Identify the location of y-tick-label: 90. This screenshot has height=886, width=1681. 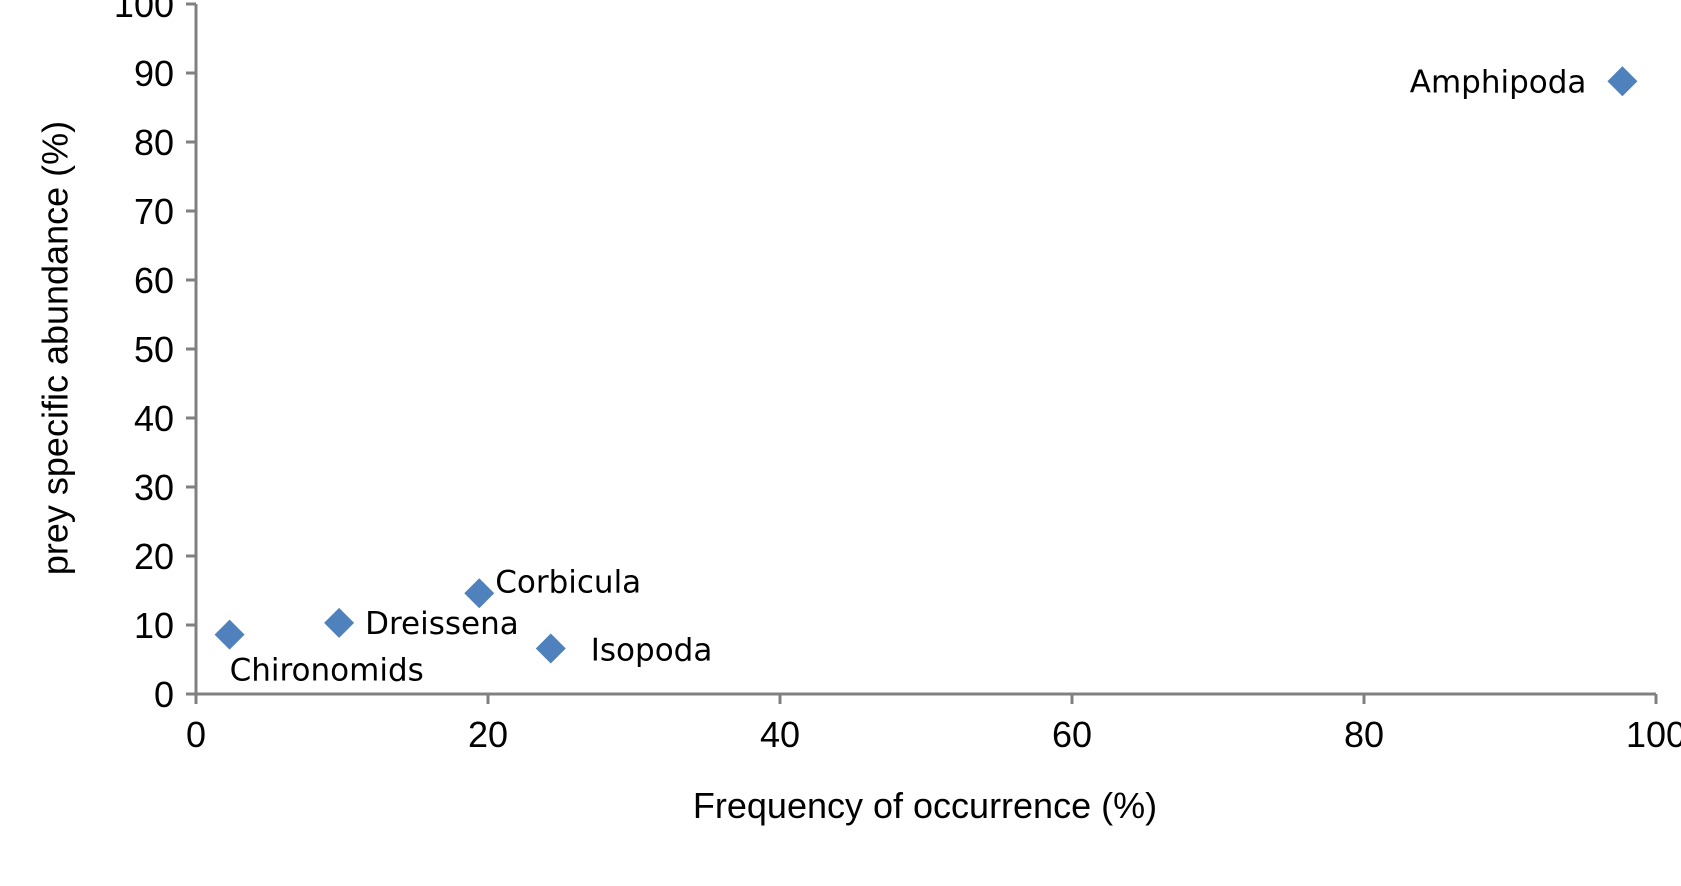
(154, 73).